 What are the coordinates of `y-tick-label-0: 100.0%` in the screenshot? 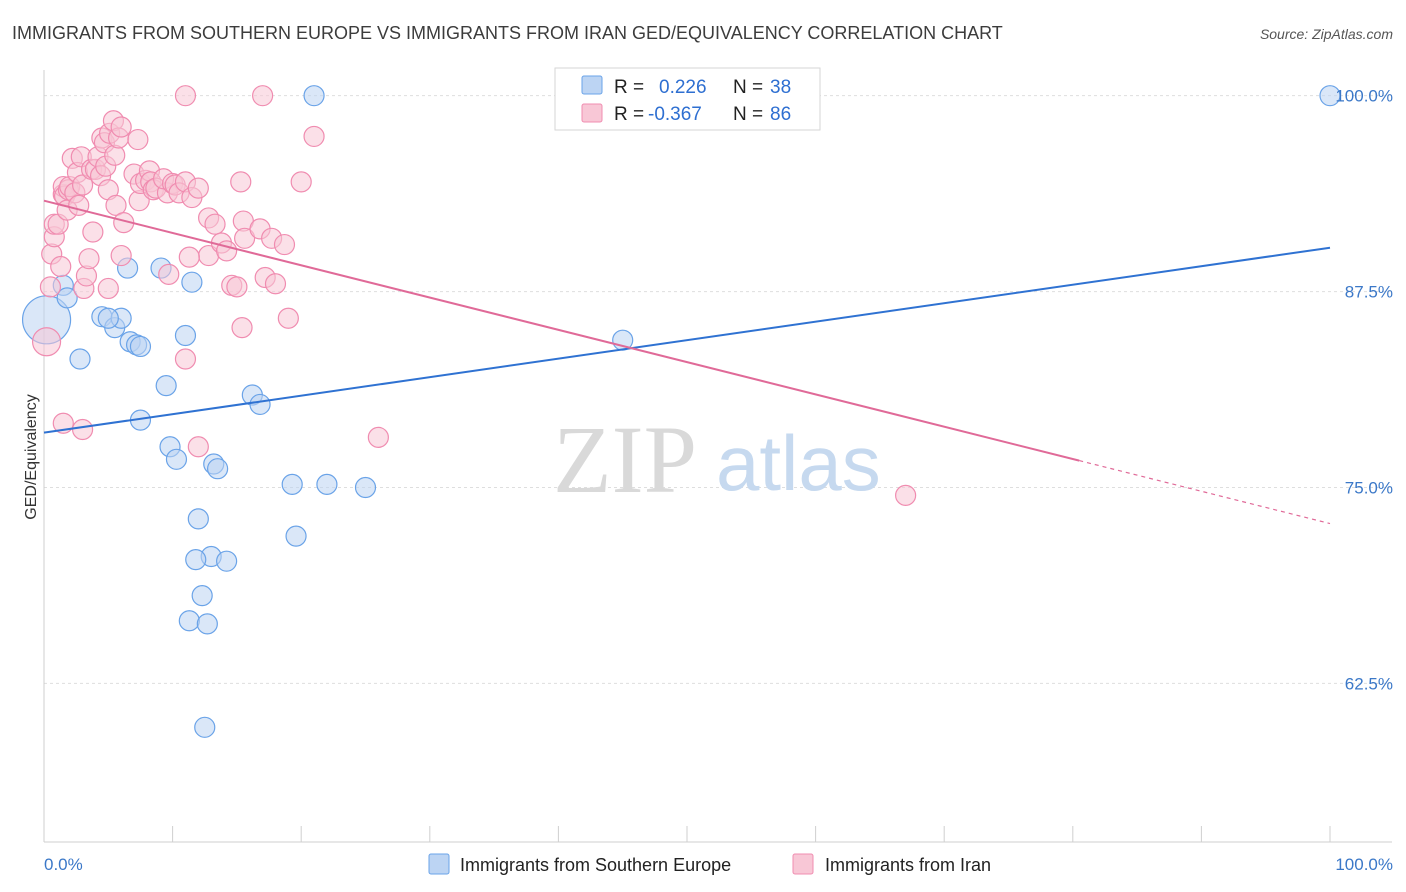 It's located at (1364, 96).